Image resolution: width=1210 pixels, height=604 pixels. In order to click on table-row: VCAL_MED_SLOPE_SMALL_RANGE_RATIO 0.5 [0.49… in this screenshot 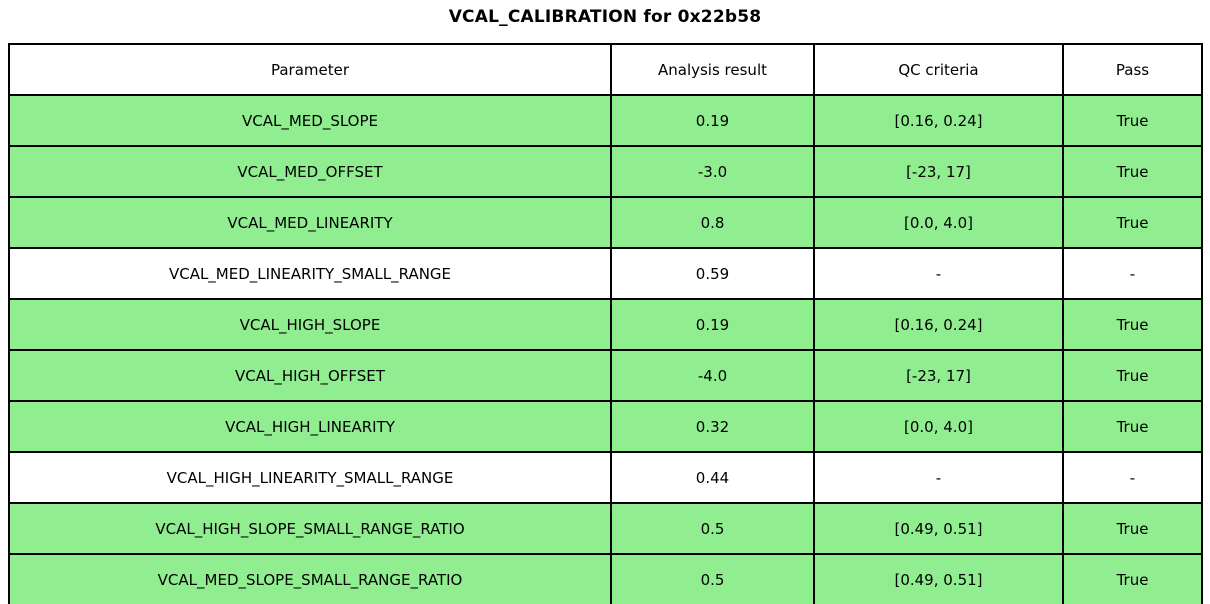, I will do `click(605, 578)`.